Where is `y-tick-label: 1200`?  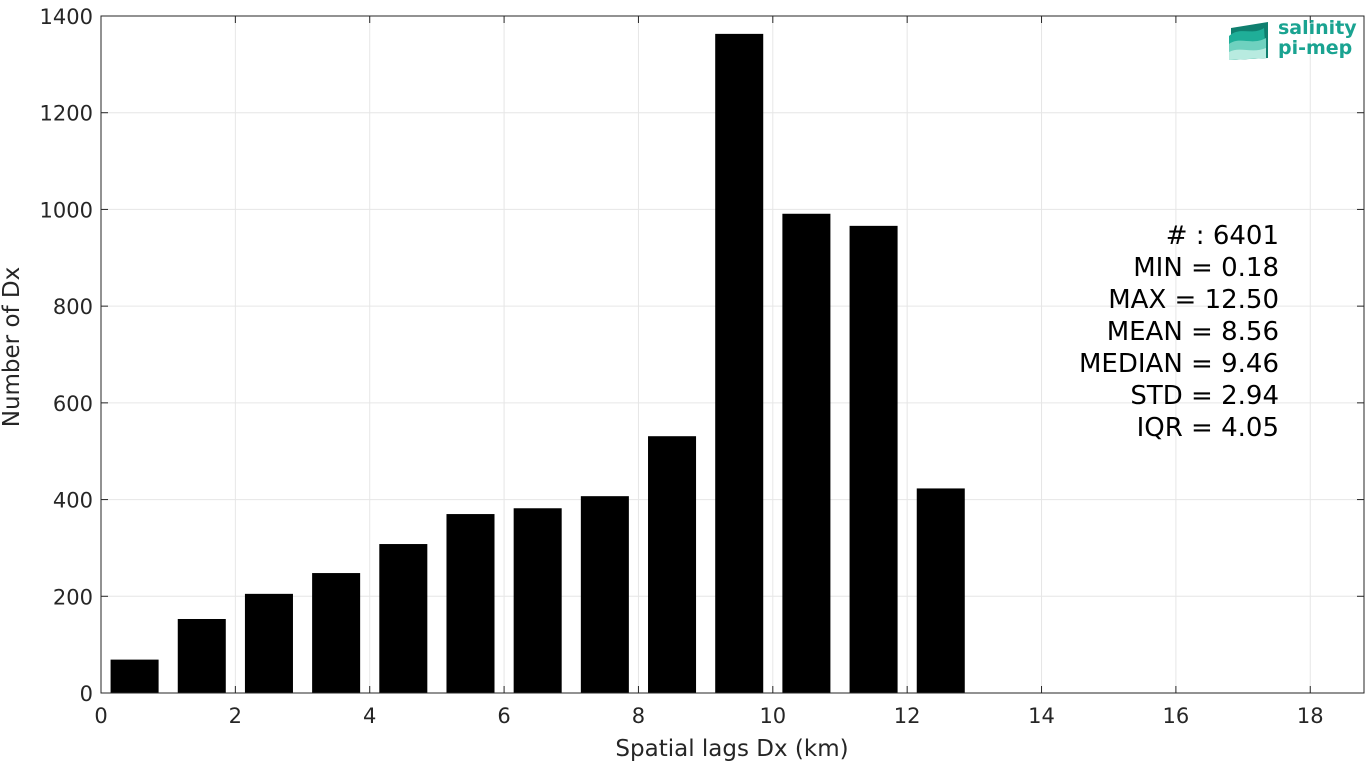
y-tick-label: 1200 is located at coordinates (66, 114).